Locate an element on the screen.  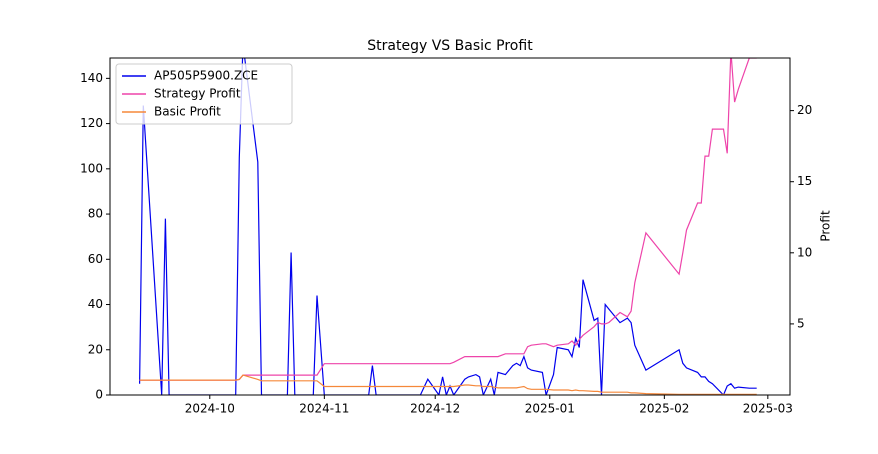
x-tick-label: 2025-03 is located at coordinates (768, 409).